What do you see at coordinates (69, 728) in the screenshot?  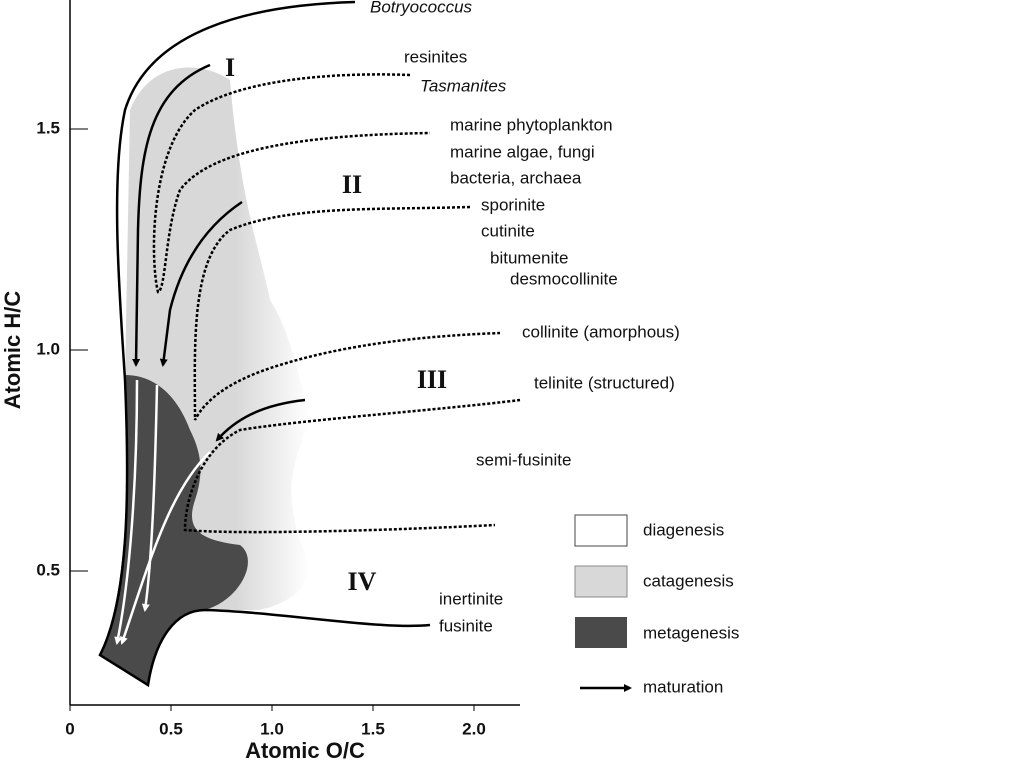 I see `x-tick-label: 0` at bounding box center [69, 728].